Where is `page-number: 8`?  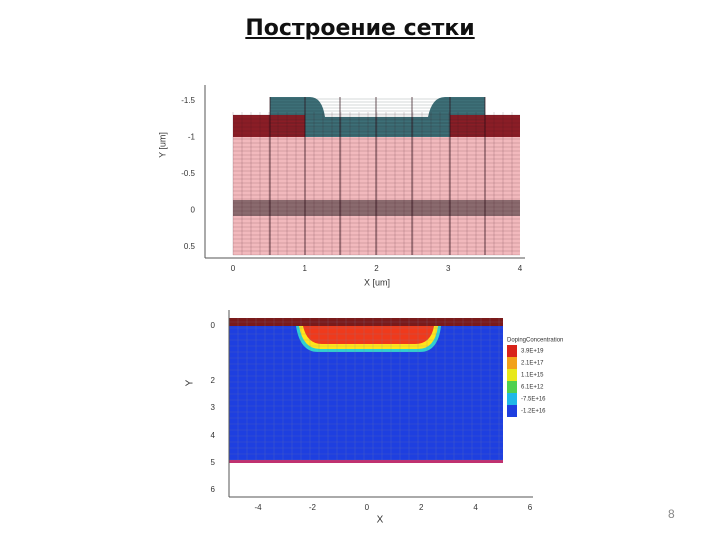 page-number: 8 is located at coordinates (671, 514).